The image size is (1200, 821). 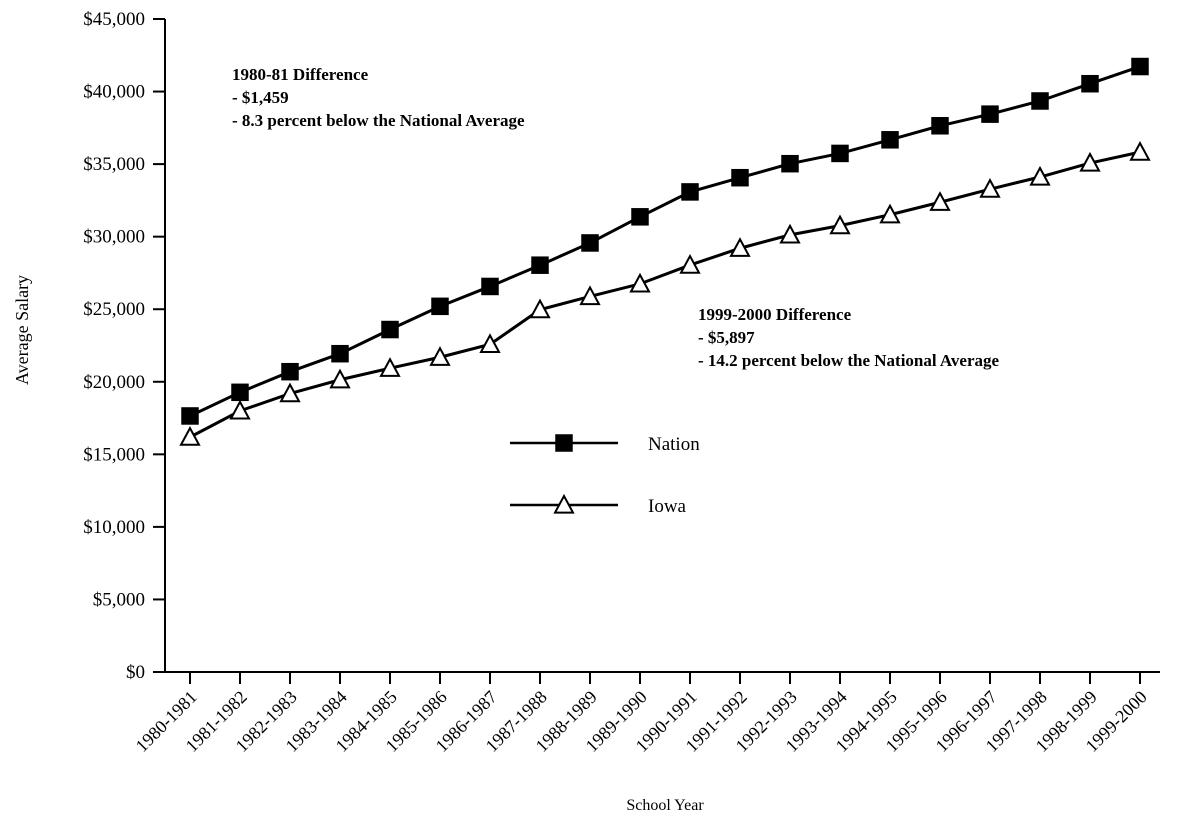 What do you see at coordinates (114, 454) in the screenshot?
I see `y-tick-label: $15,000` at bounding box center [114, 454].